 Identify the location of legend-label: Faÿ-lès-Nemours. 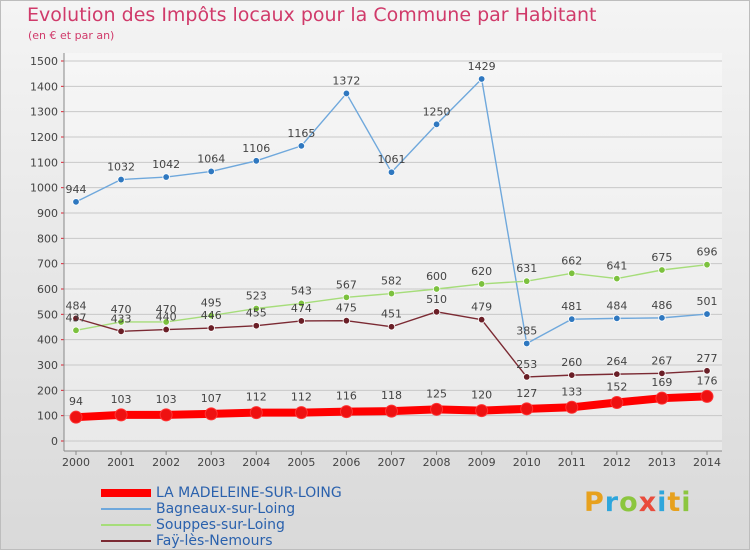
(214, 541).